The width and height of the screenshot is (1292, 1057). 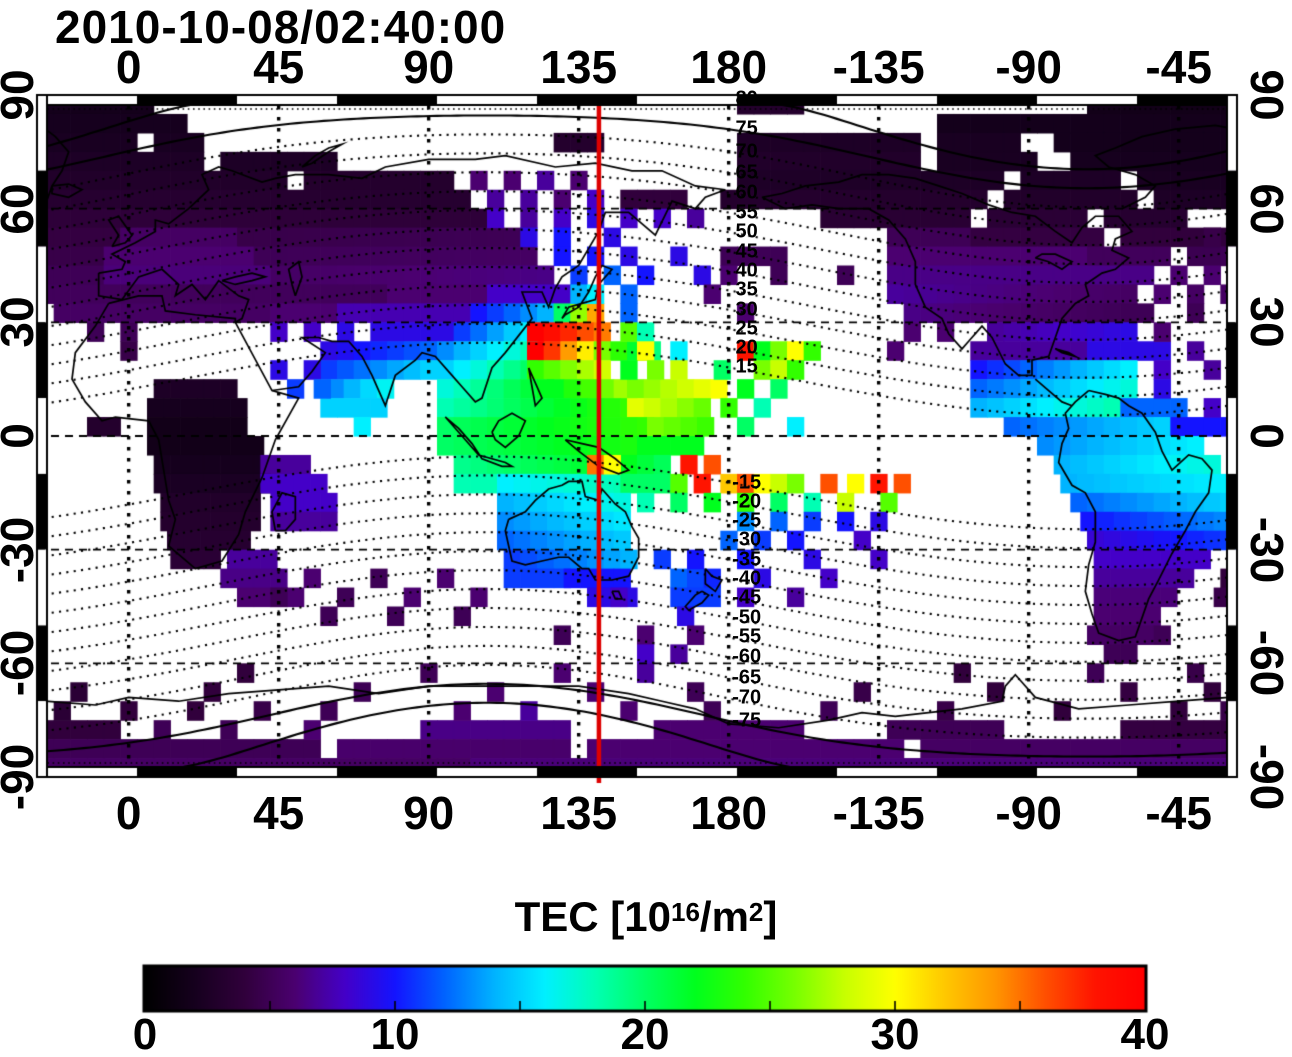 I want to click on top-axis-tick: 90, so click(x=429, y=67).